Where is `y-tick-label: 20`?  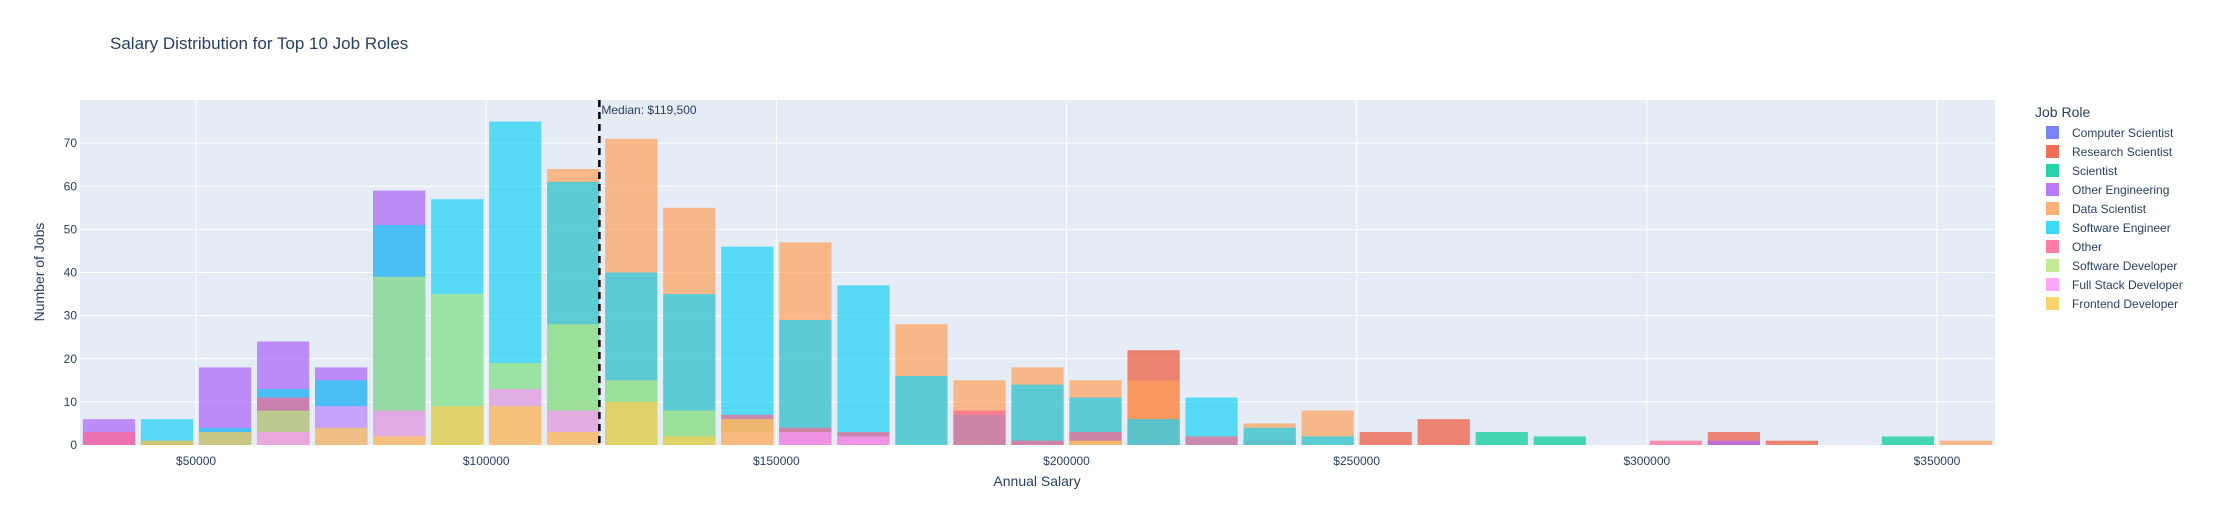 y-tick-label: 20 is located at coordinates (71, 359).